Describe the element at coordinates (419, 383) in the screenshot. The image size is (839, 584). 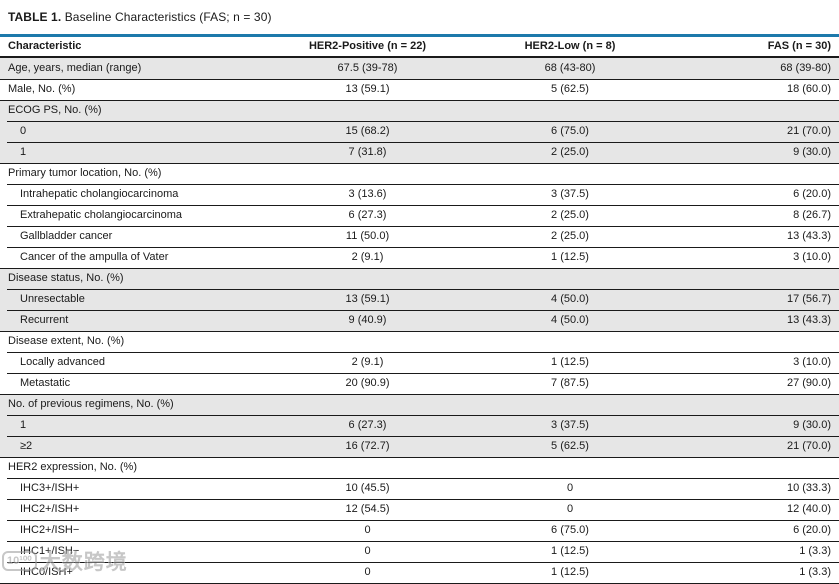
I see `table-row: Metastatic 20 (90.9) 7 (87.5) 27 (90.0)` at that location.